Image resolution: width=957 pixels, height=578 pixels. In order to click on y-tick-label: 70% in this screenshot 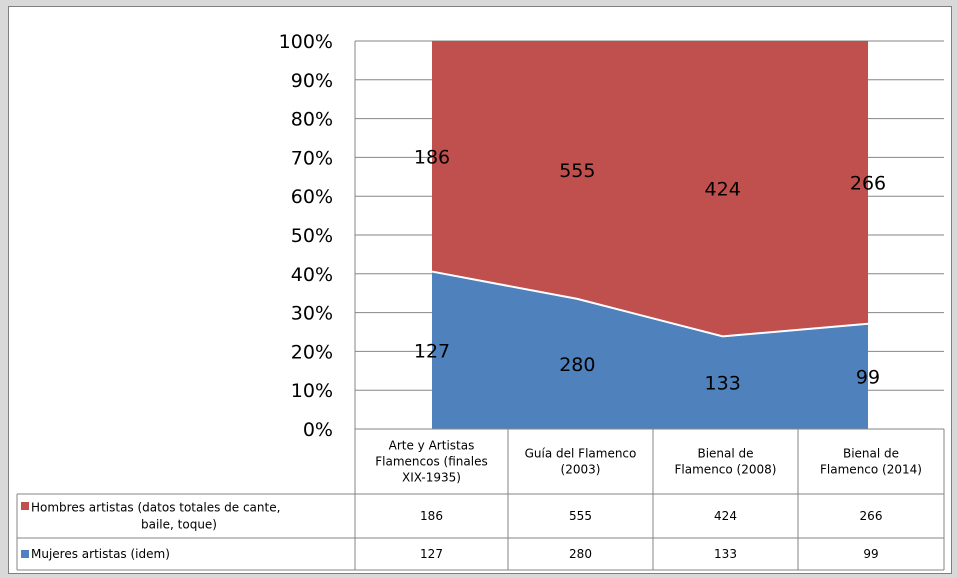, I will do `click(312, 158)`.